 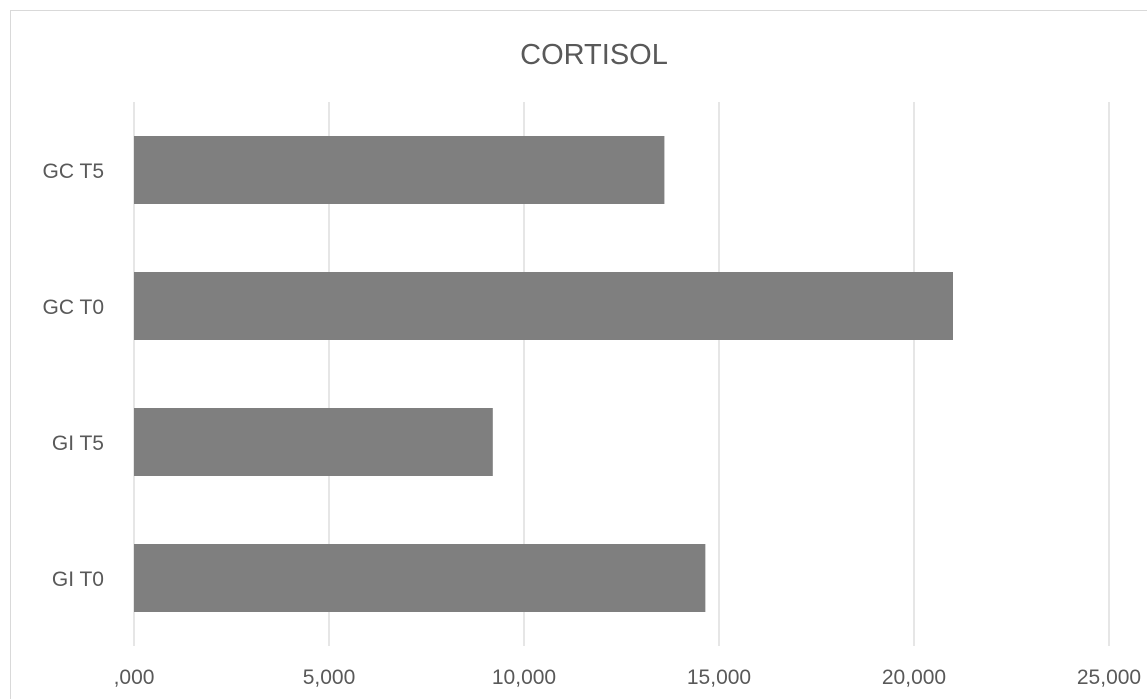 I want to click on category-labels: GI T0 GI T5 GC T0 GC T5, so click(x=73, y=375).